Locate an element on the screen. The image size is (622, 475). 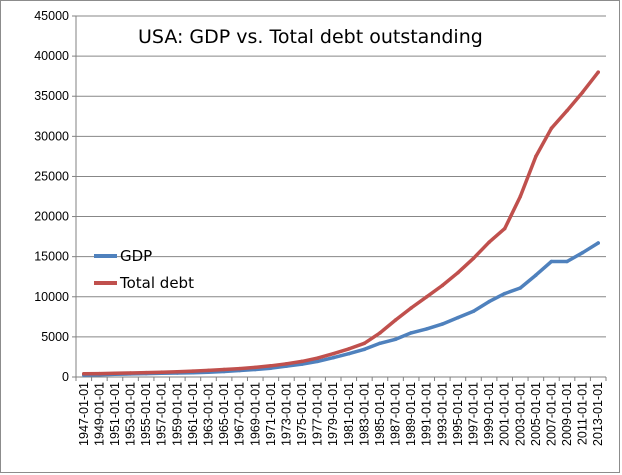
x-tick-label-21: 1989-01-01 is located at coordinates (411, 414).